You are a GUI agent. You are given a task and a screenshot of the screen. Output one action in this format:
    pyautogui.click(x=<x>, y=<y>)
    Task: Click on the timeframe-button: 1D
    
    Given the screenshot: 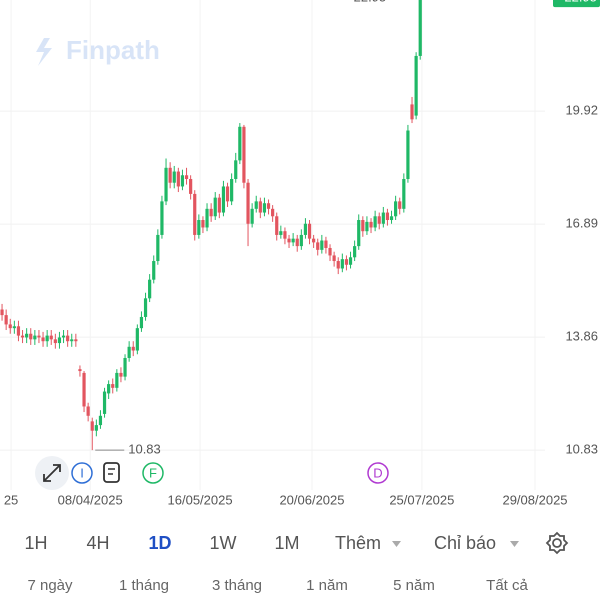 What is the action you would take?
    pyautogui.click(x=159, y=543)
    